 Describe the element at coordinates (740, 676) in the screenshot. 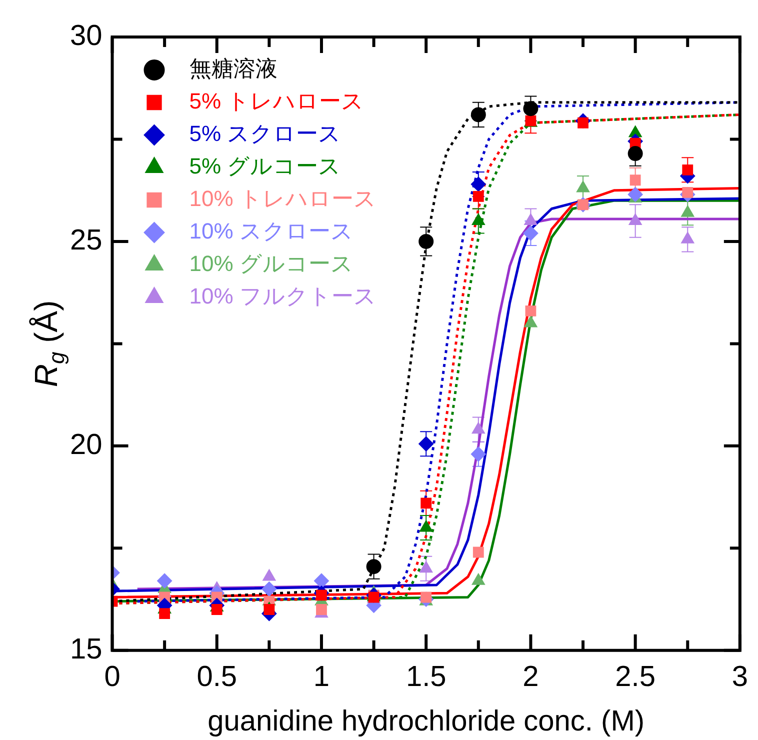

I see `x-tick-label: 3` at that location.